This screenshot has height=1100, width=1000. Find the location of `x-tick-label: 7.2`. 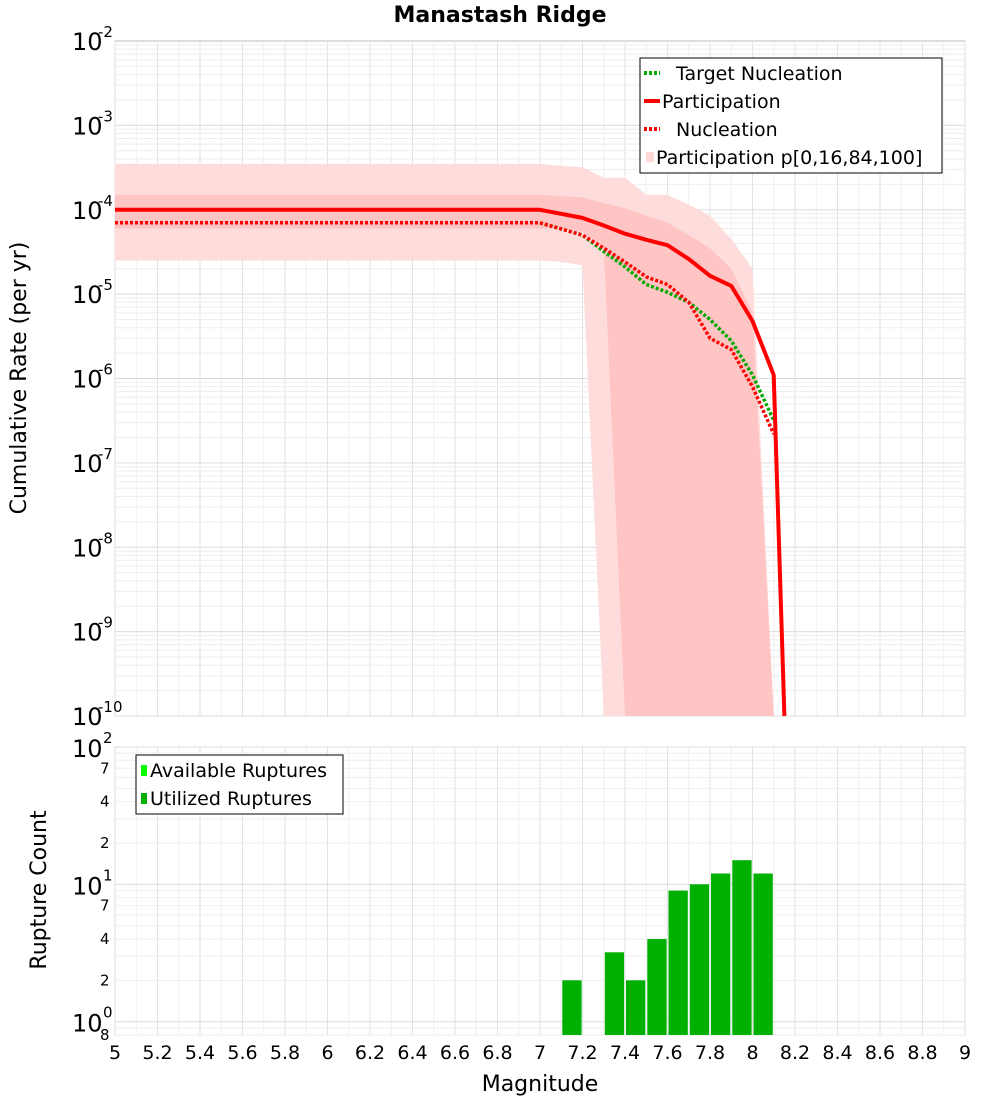

x-tick-label: 7.2 is located at coordinates (582, 1053).